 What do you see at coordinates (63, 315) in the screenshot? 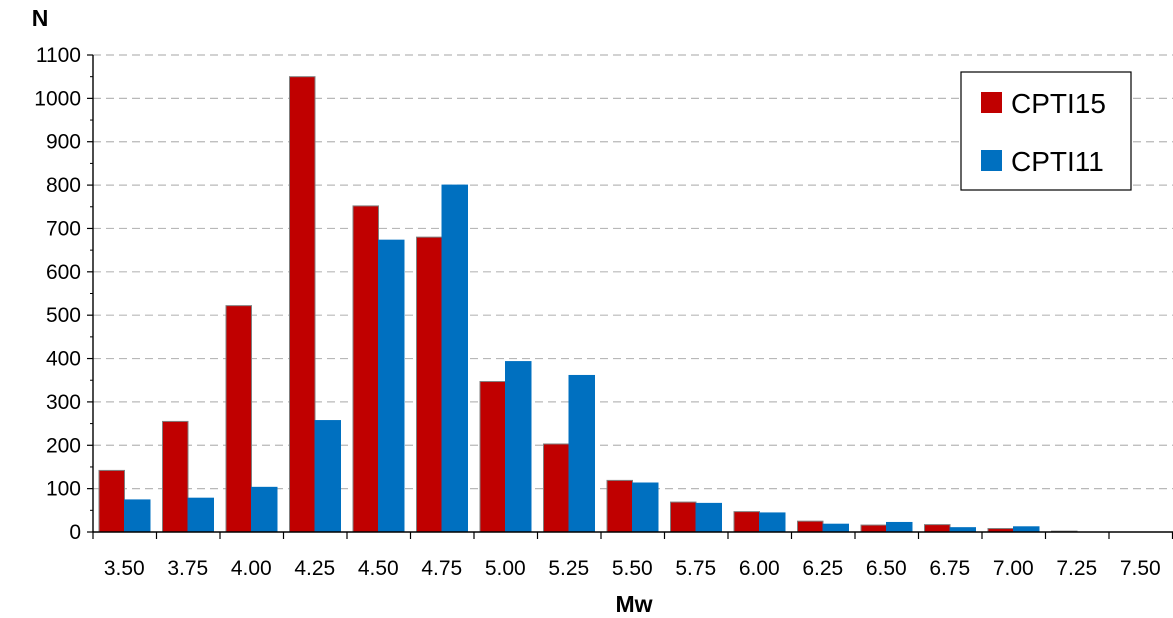
I see `y-tick-label: 500` at bounding box center [63, 315].